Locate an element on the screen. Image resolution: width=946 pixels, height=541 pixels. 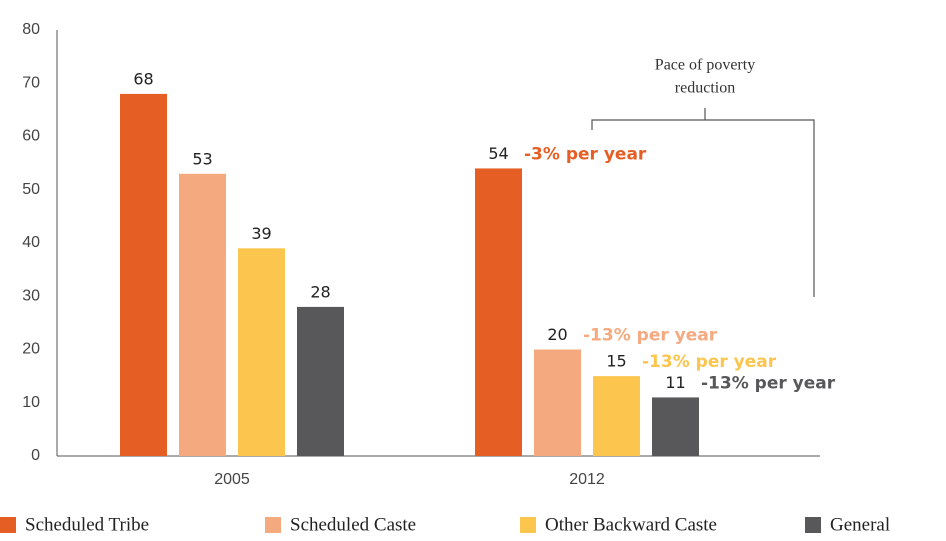
annotation: reduction is located at coordinates (705, 88).